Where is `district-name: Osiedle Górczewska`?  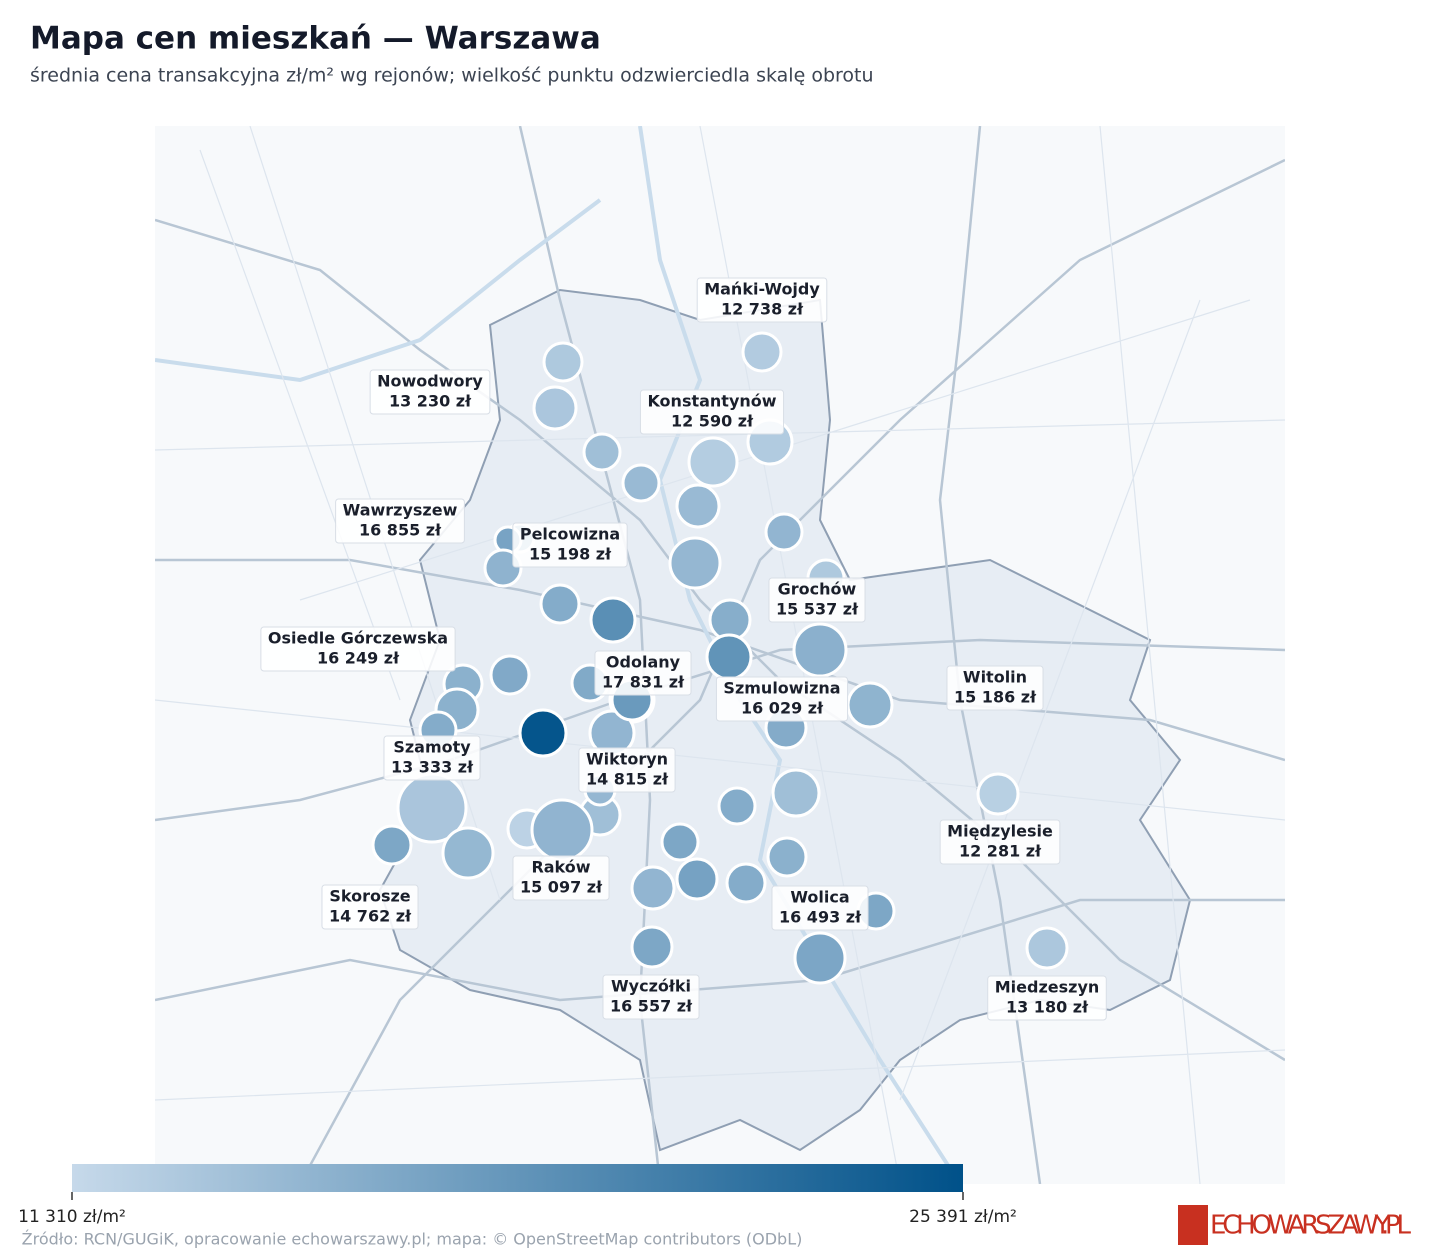
district-name: Osiedle Górczewska is located at coordinates (358, 638).